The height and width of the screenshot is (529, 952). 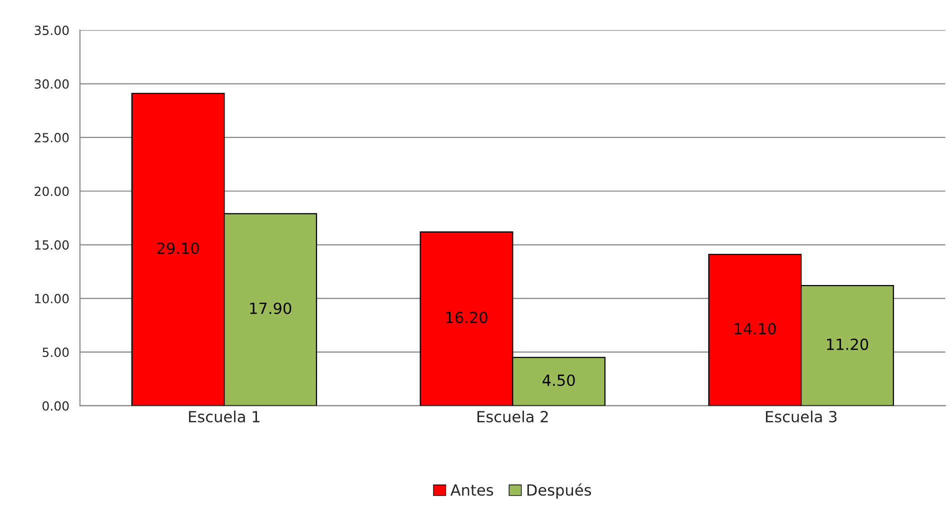 I want to click on y-tick-label: 20.00, so click(x=51, y=191).